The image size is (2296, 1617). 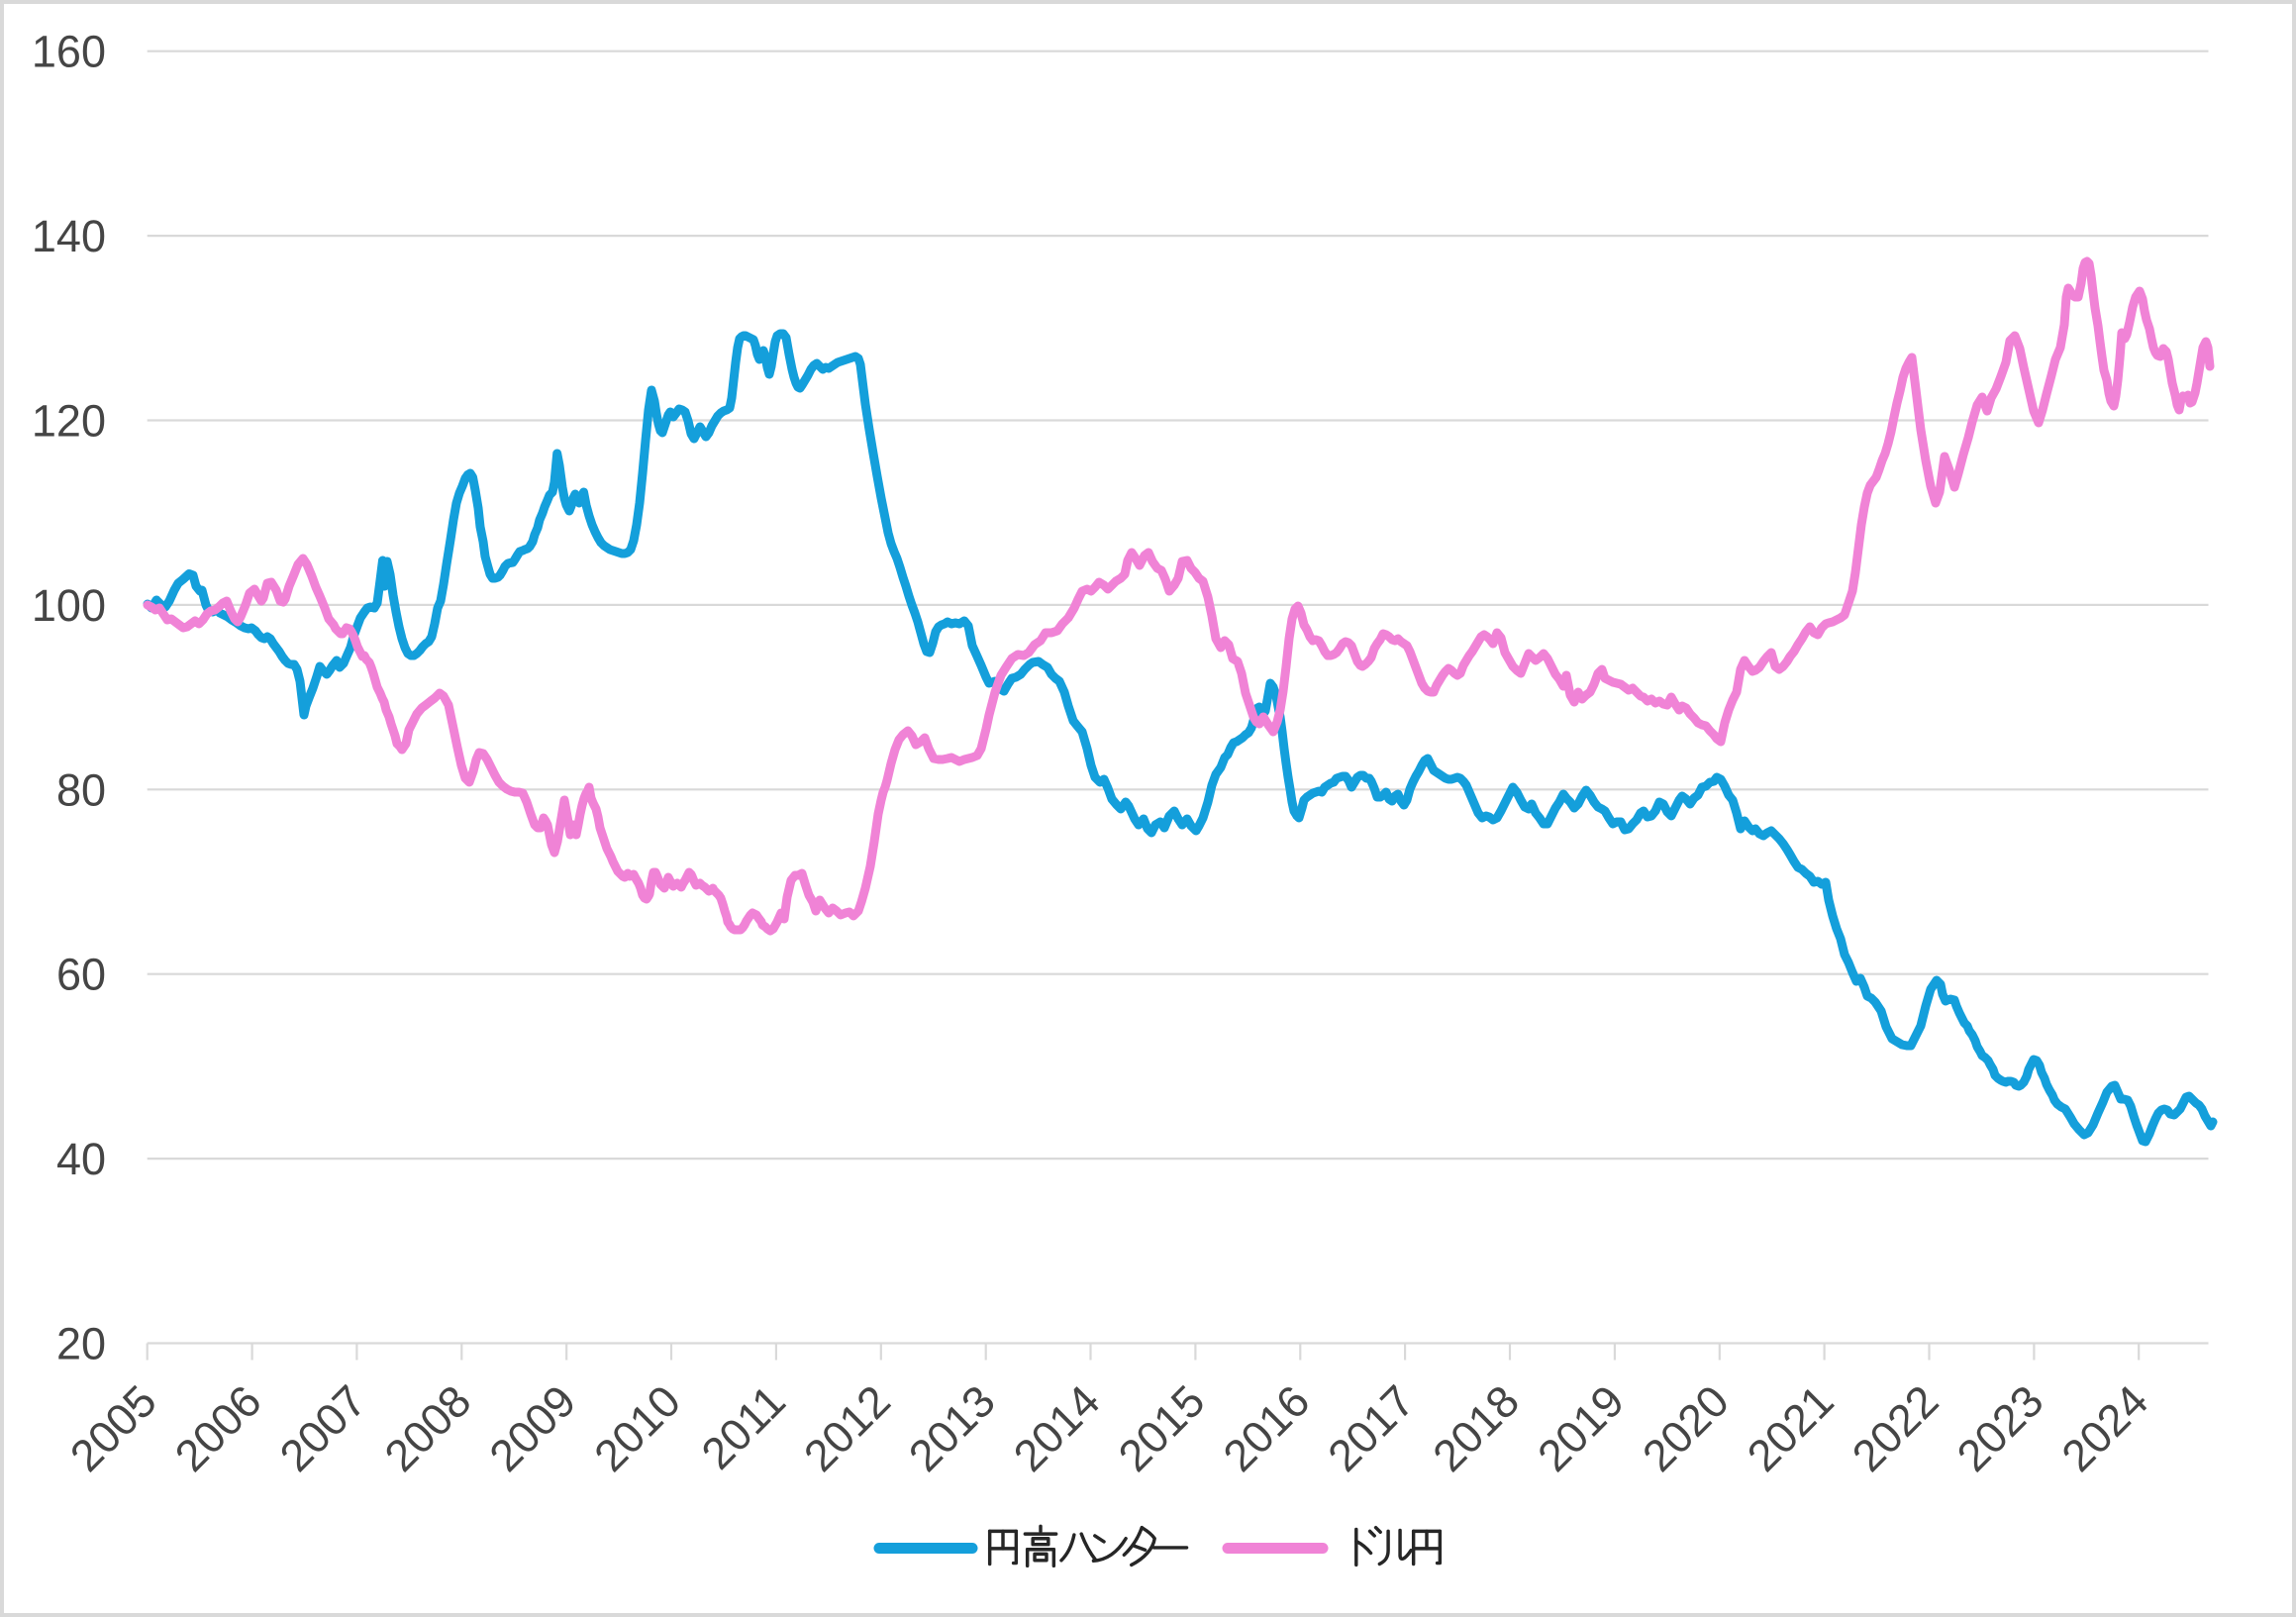 What do you see at coordinates (81, 789) in the screenshot?
I see `svg-text: 80` at bounding box center [81, 789].